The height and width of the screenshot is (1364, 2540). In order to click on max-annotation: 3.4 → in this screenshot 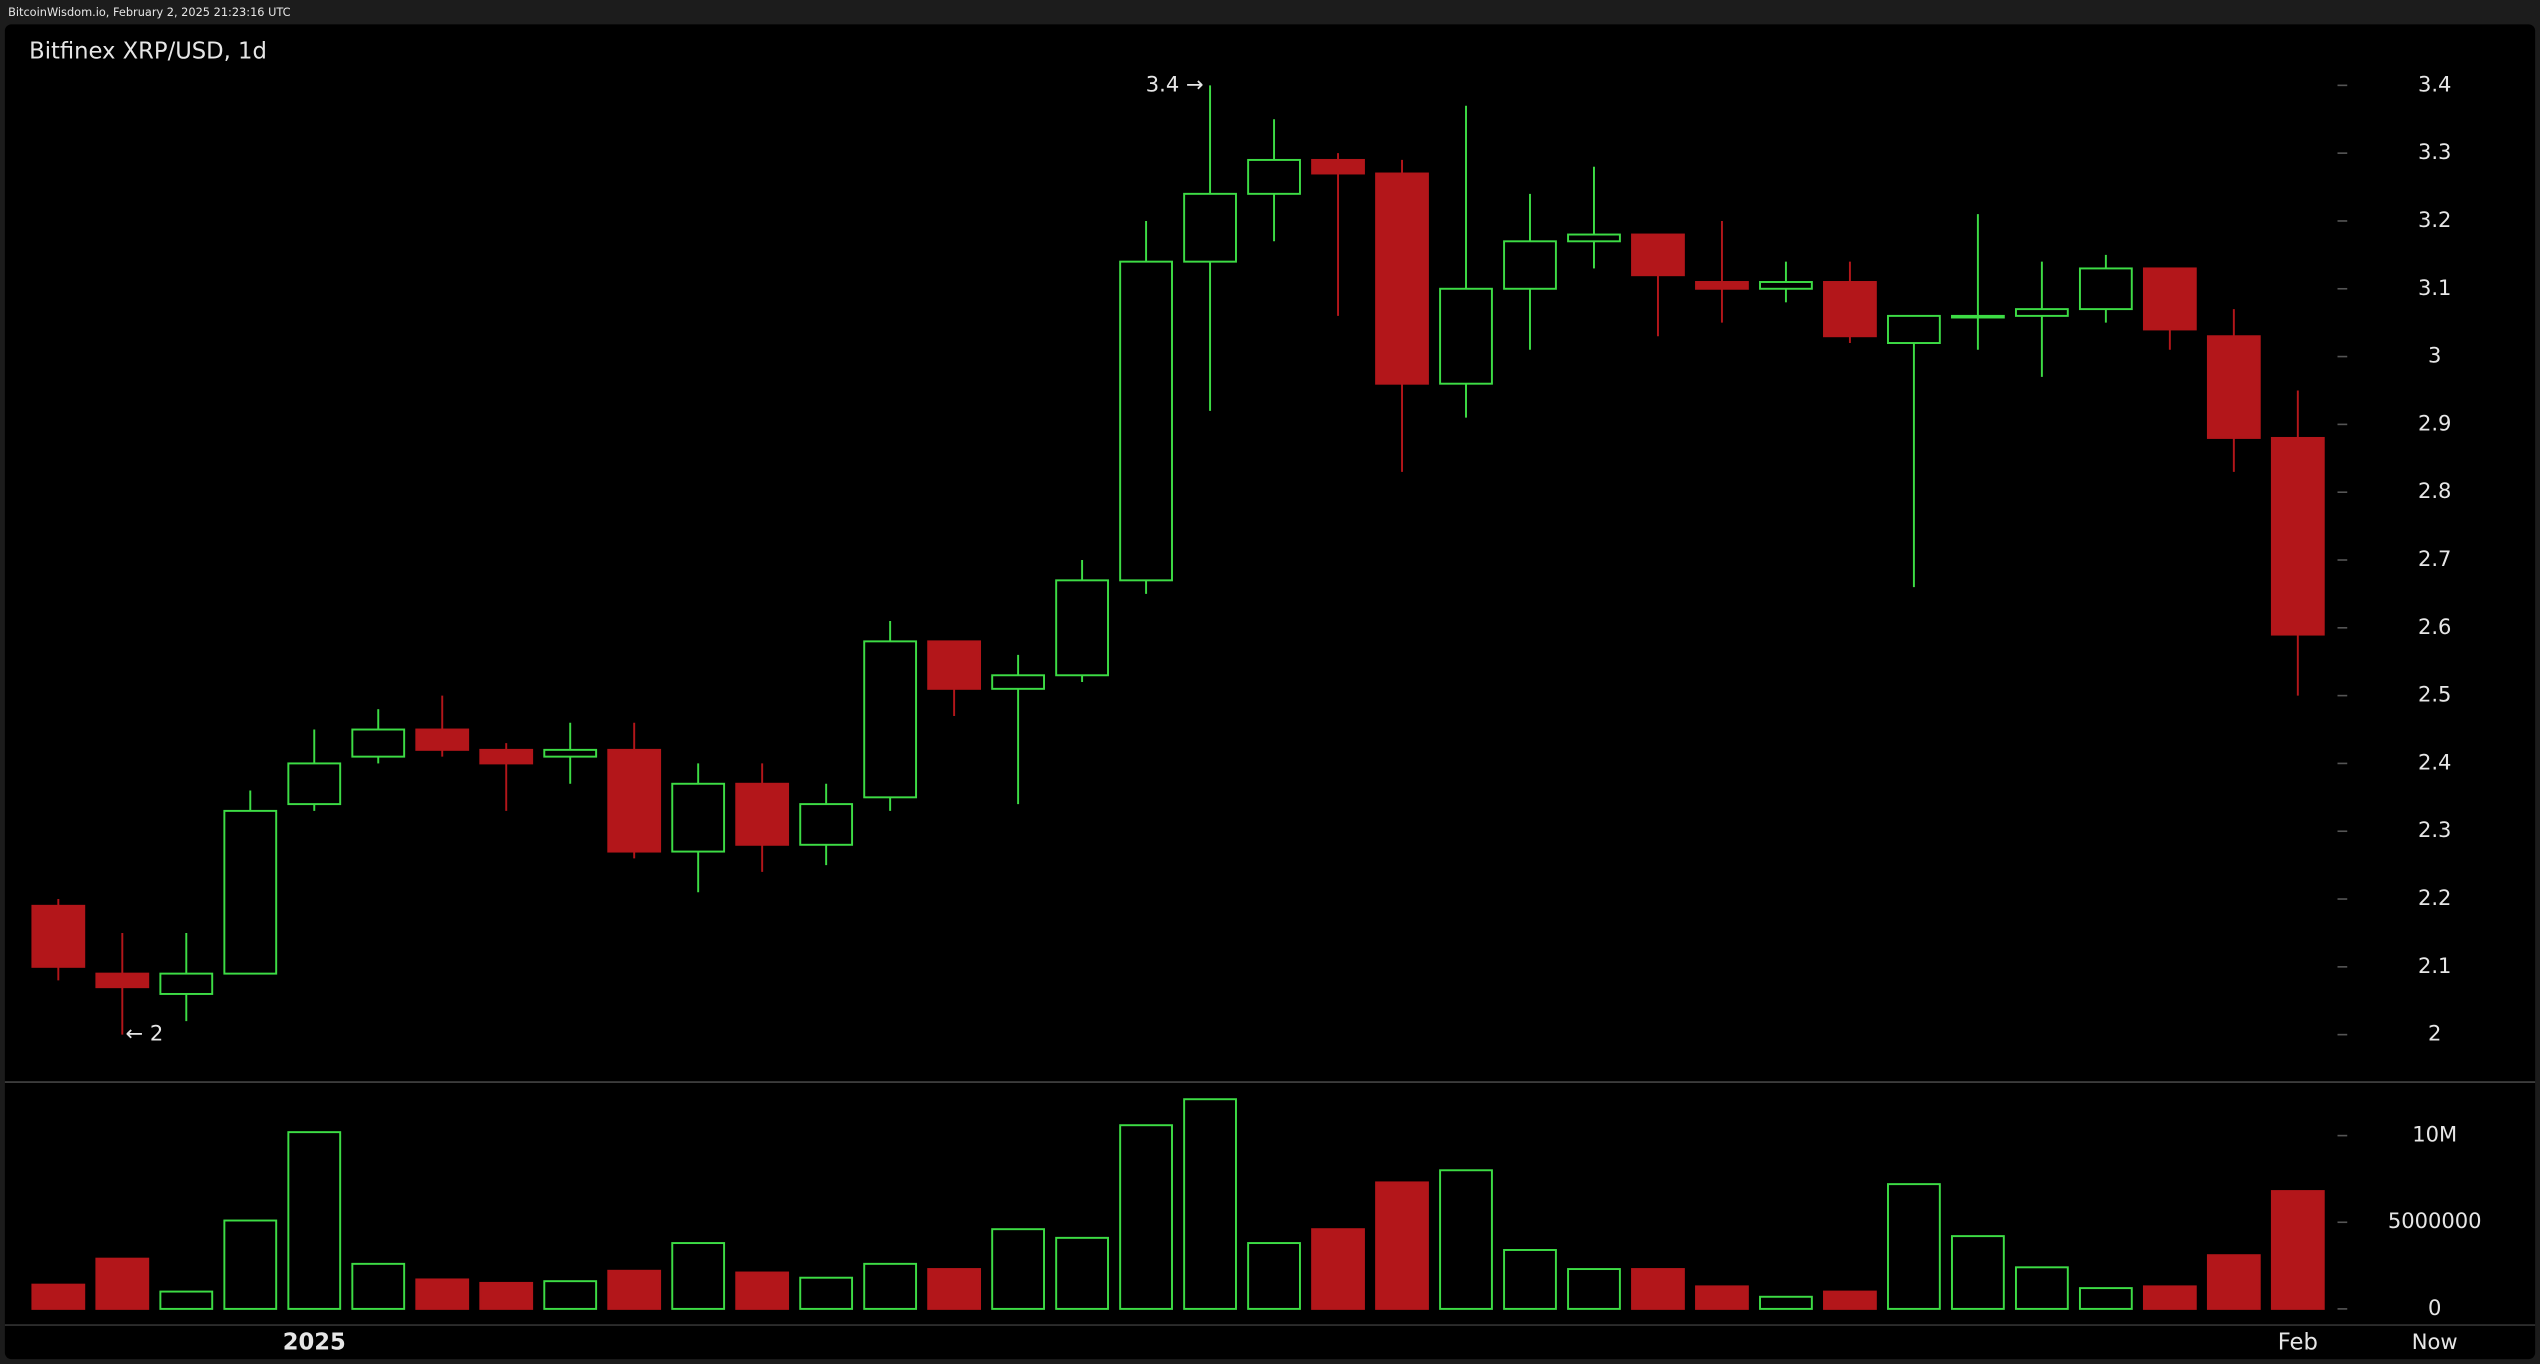, I will do `click(1175, 83)`.